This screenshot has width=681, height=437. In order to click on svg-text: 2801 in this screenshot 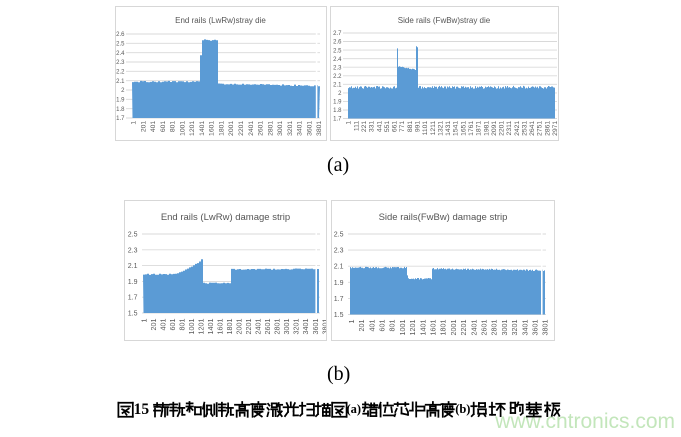, I will do `click(277, 327)`.